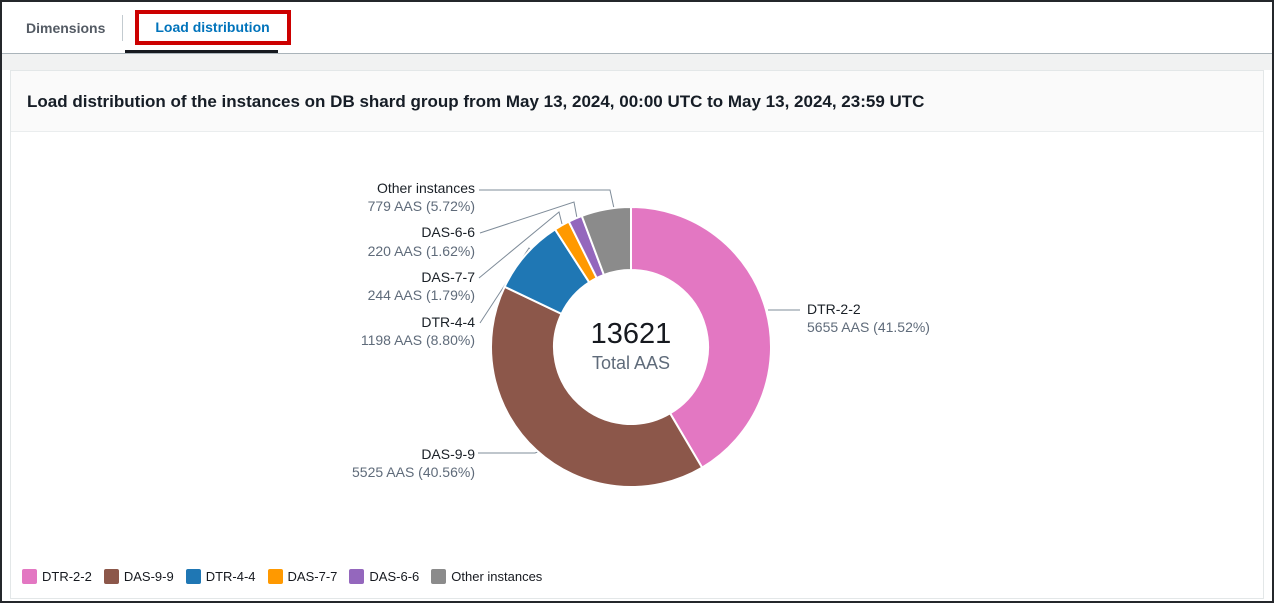 Image resolution: width=1274 pixels, height=603 pixels. I want to click on legend-item-das-7-7: DAS-7-7, so click(302, 576).